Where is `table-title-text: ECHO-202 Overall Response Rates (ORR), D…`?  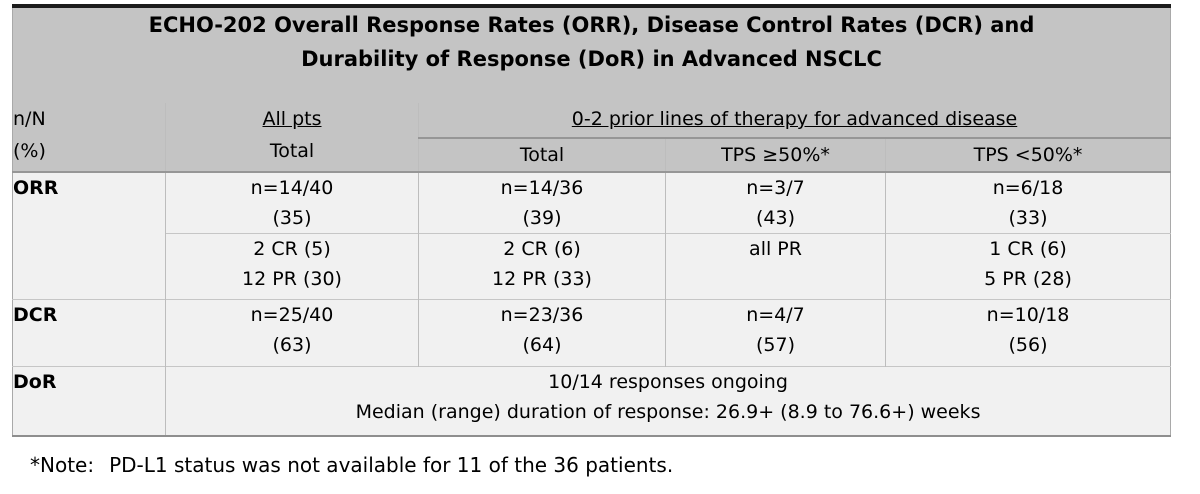
table-title-text: ECHO-202 Overall Response Rates (ORR), D… is located at coordinates (591, 42).